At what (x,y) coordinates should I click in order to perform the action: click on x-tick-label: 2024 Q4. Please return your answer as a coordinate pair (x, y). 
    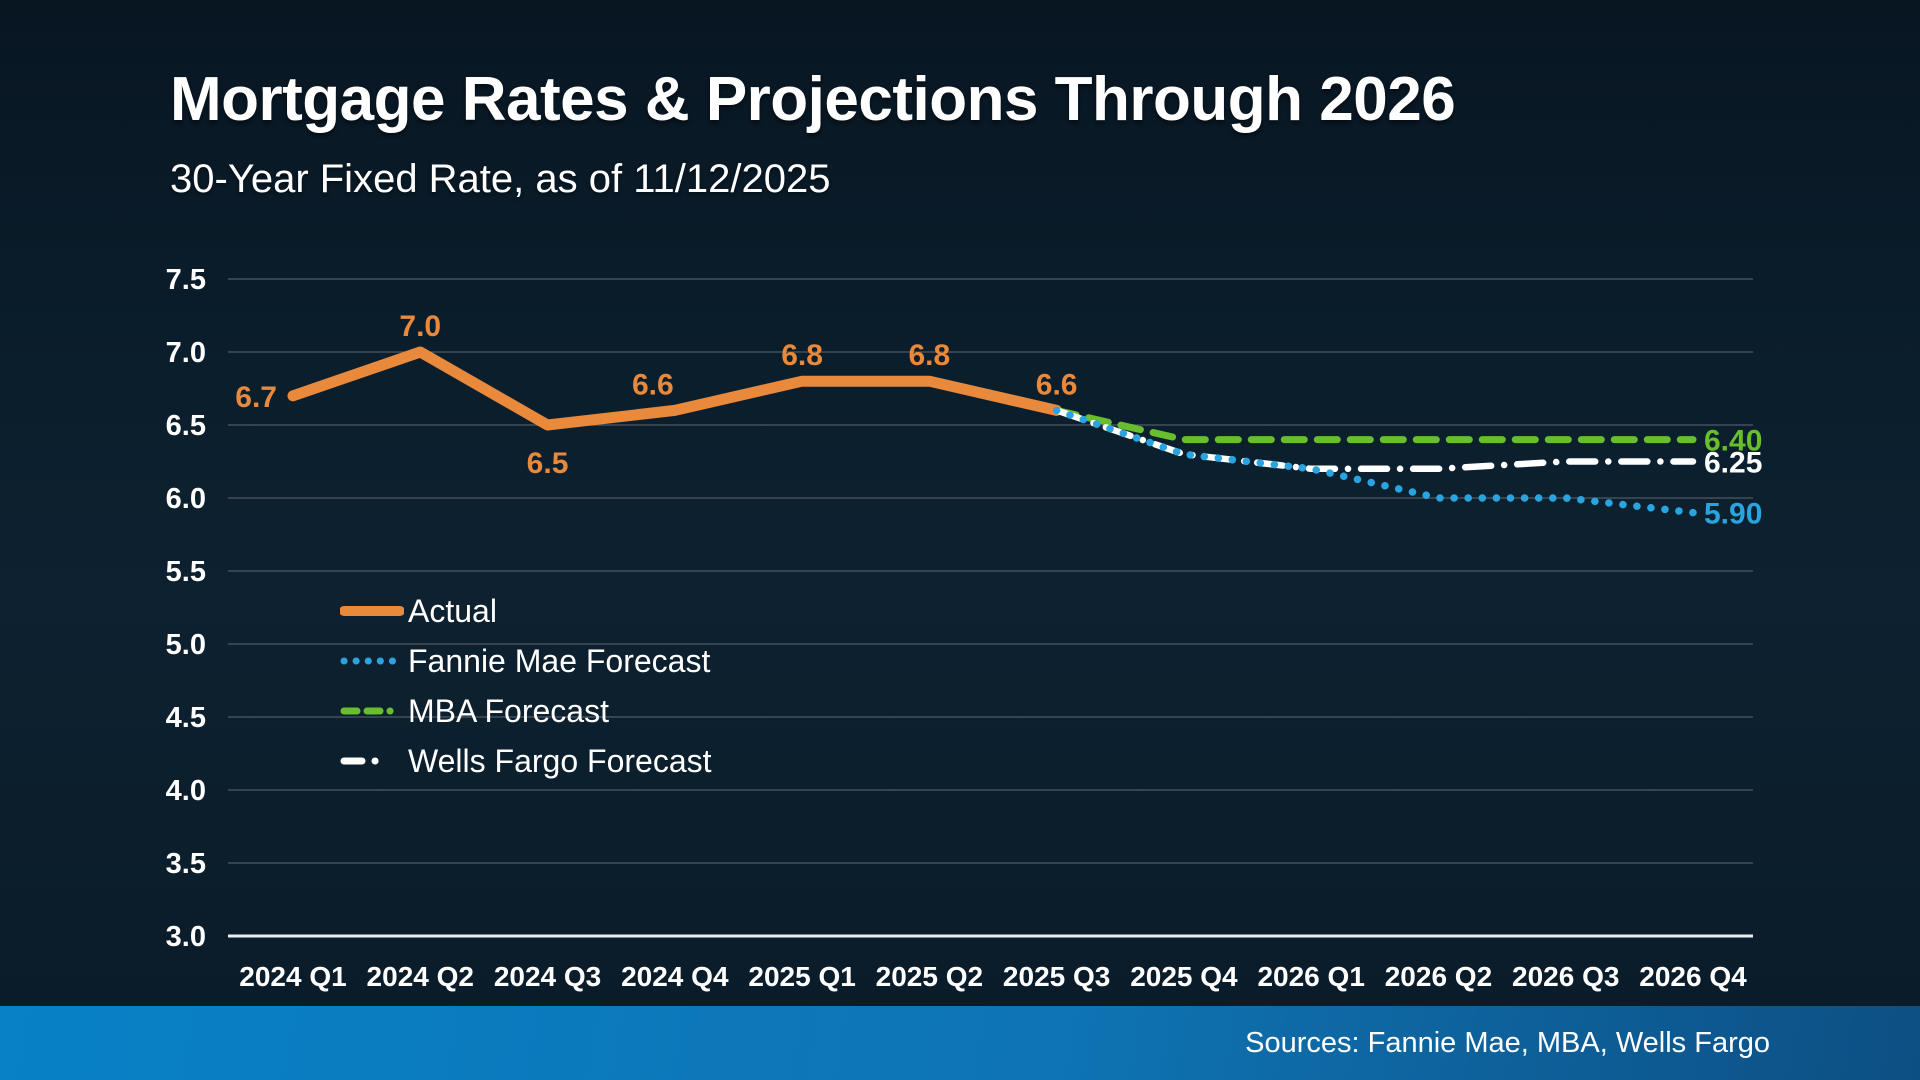
    Looking at the image, I should click on (675, 976).